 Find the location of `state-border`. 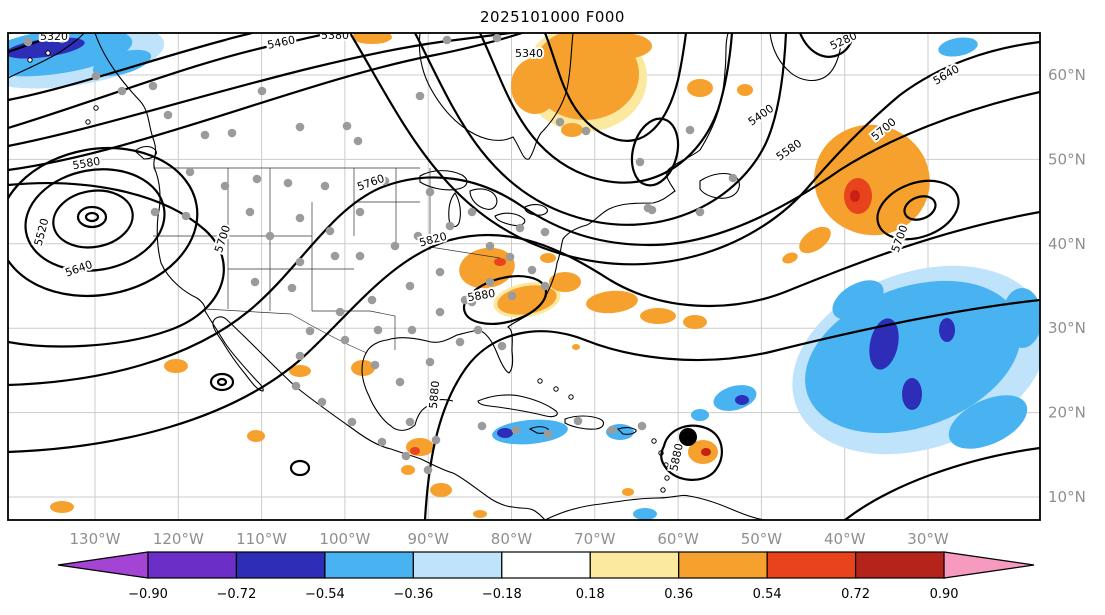

state-border is located at coordinates (465, 252).